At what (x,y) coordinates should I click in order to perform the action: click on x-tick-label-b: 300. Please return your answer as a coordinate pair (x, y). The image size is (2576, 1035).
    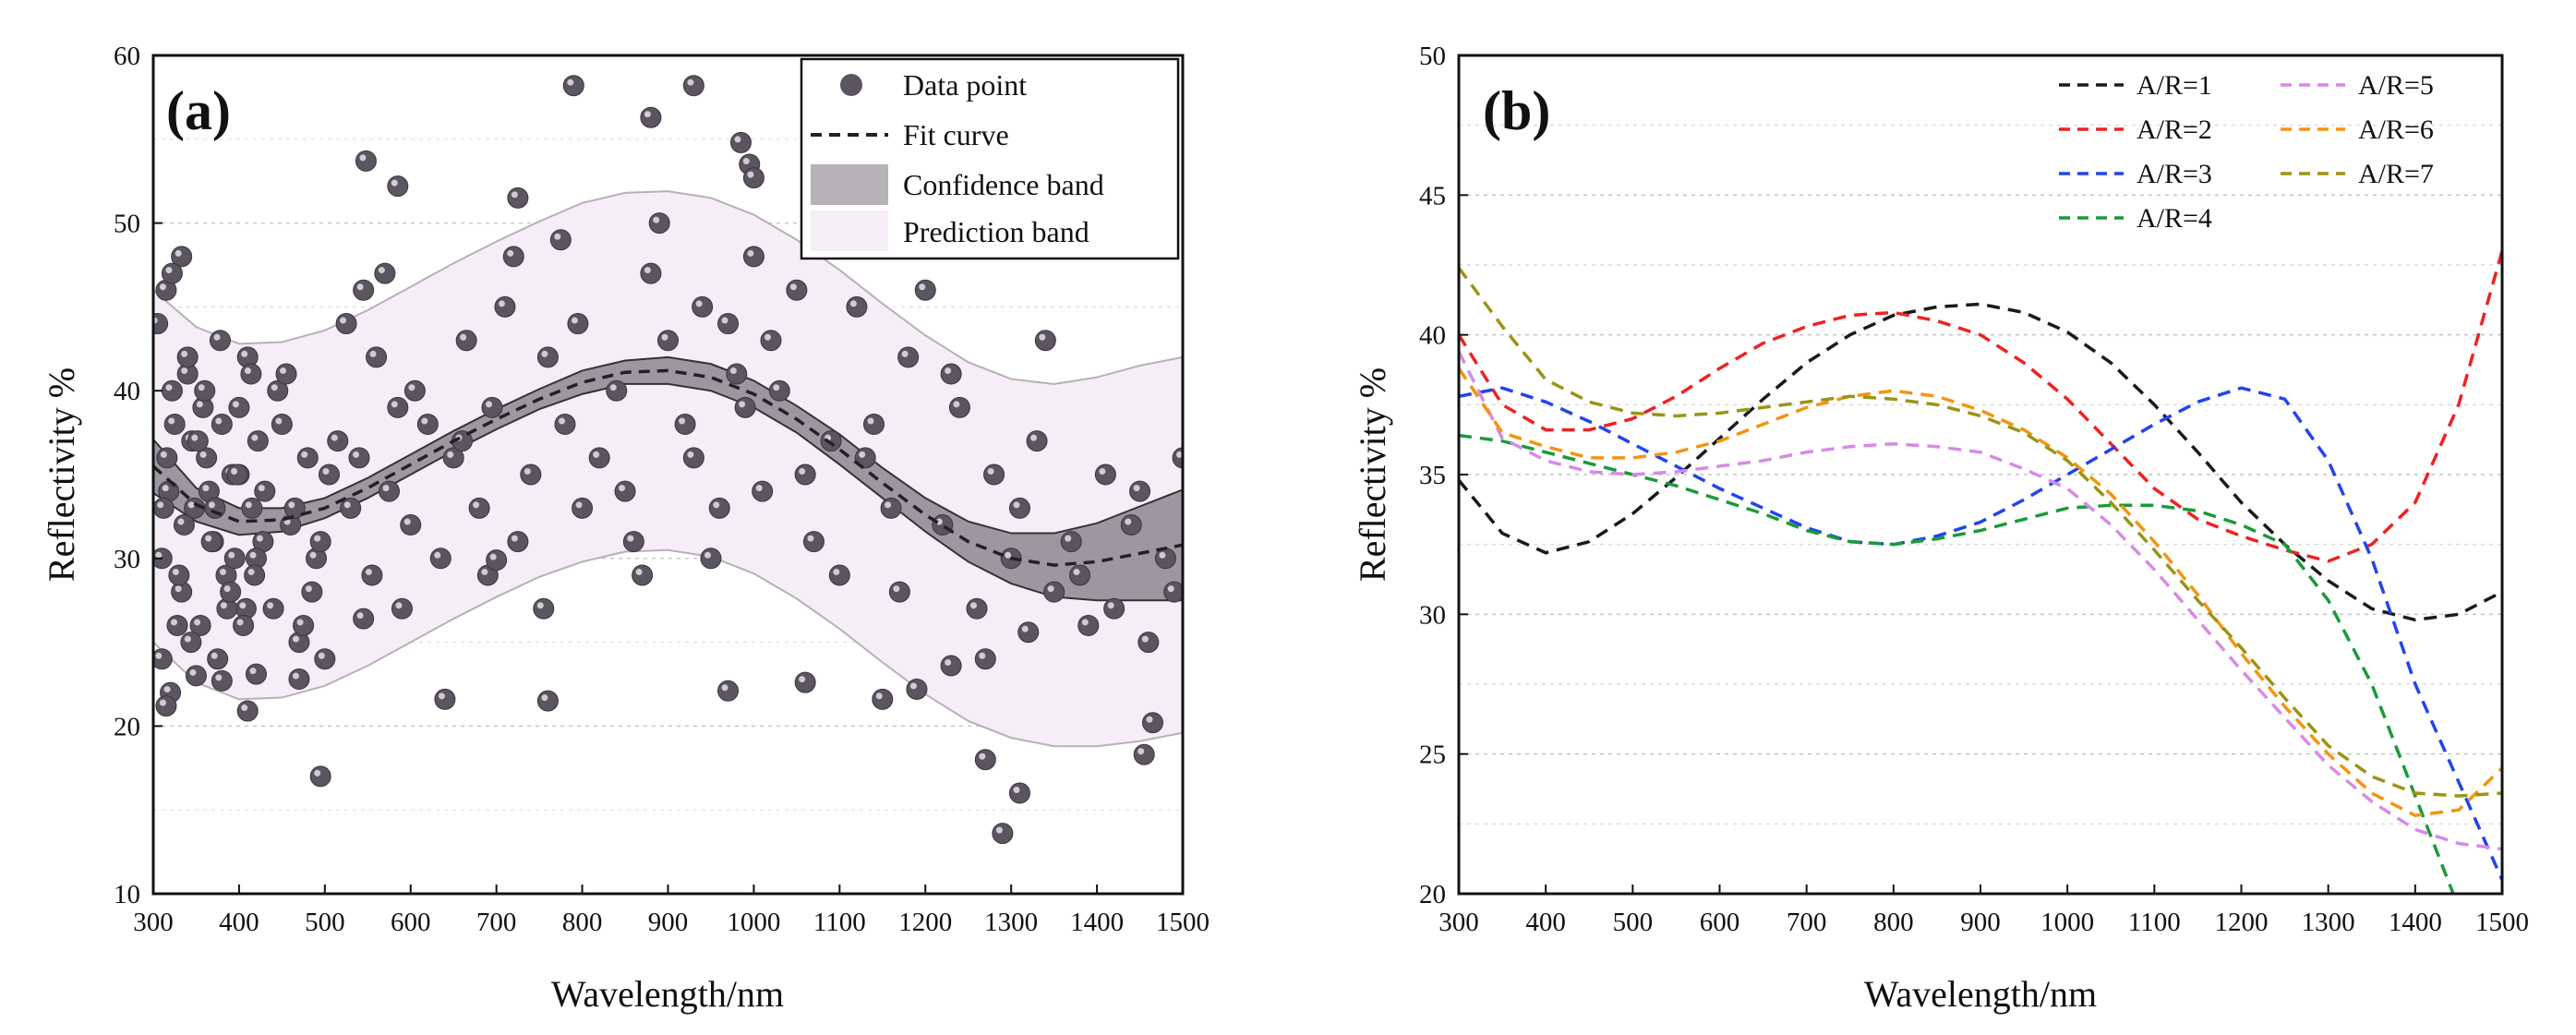
    Looking at the image, I should click on (1458, 922).